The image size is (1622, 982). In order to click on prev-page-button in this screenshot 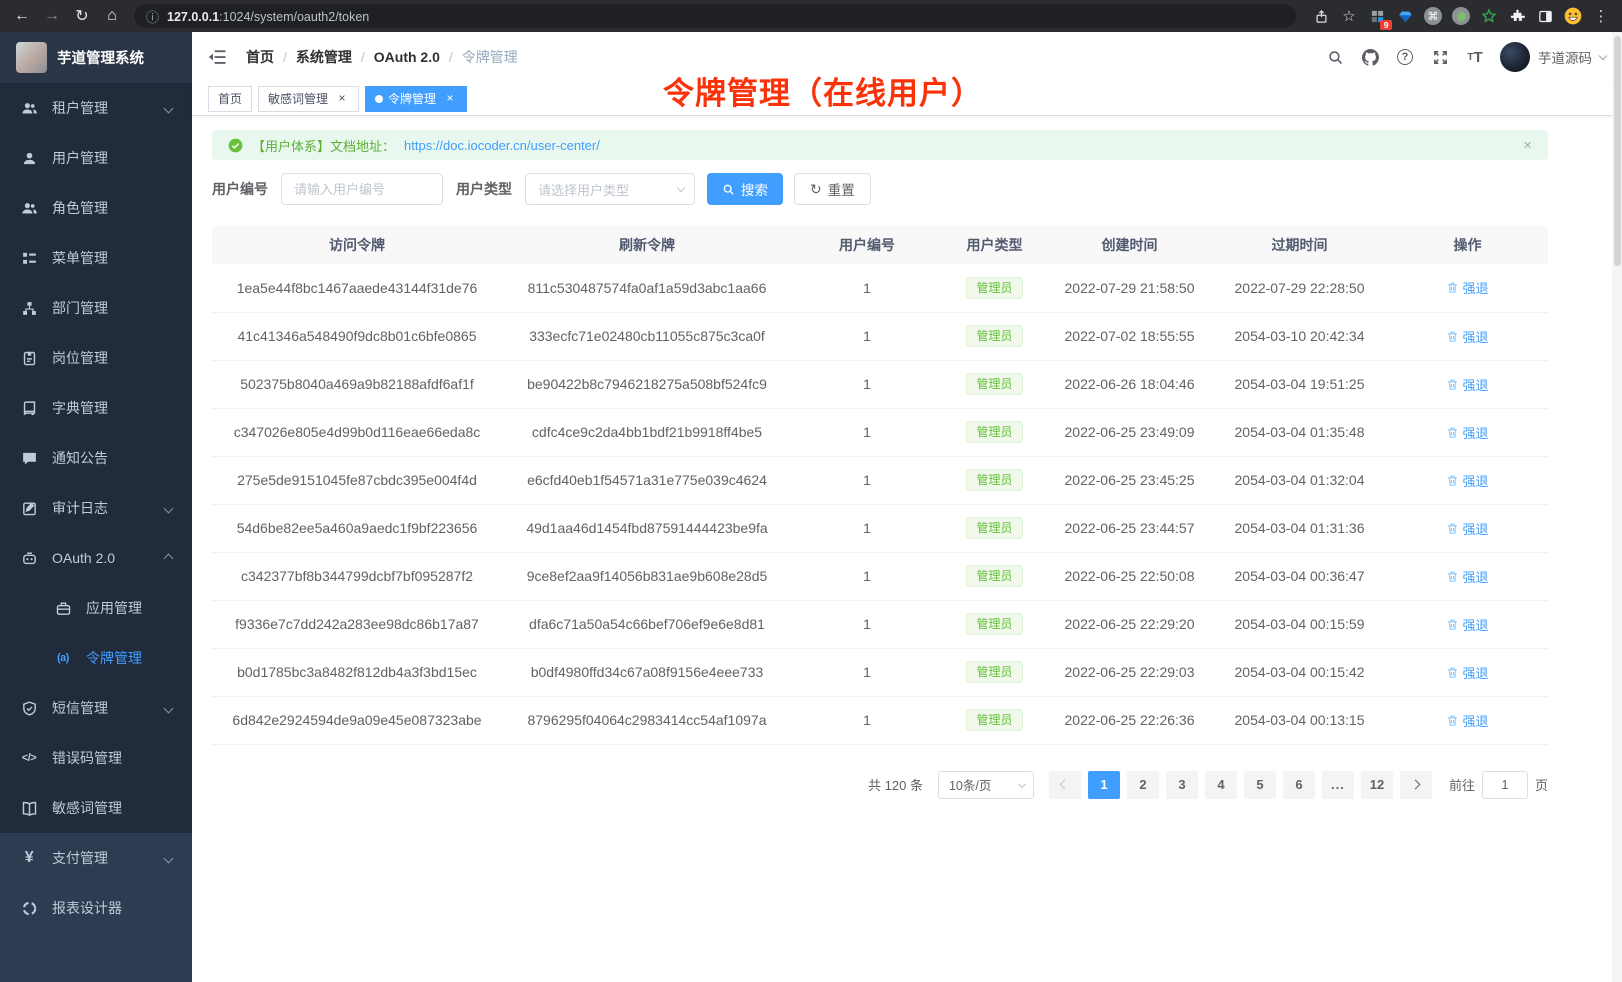, I will do `click(1064, 784)`.